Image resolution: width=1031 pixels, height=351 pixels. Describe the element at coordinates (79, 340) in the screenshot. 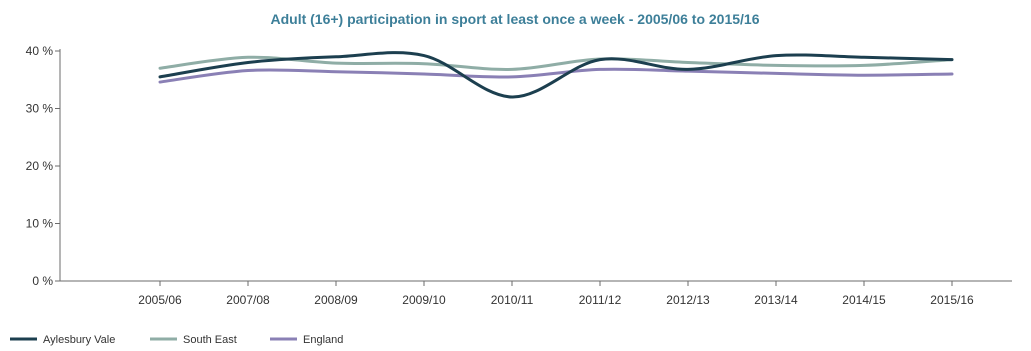

I see `legend-label-aylesbury-vale: Aylesbury Vale` at that location.